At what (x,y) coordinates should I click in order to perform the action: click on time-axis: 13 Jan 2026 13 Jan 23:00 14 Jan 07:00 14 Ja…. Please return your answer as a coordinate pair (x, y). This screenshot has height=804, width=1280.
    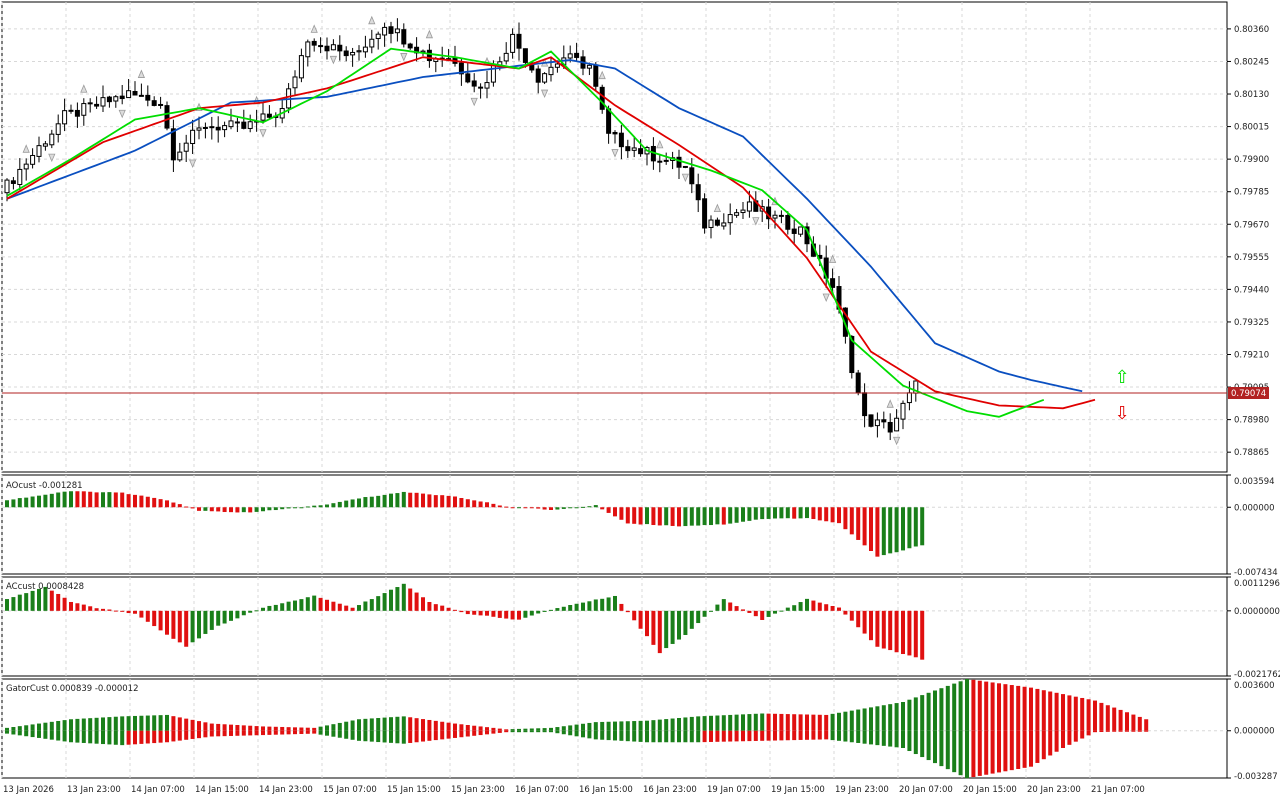
    Looking at the image, I should click on (574, 790).